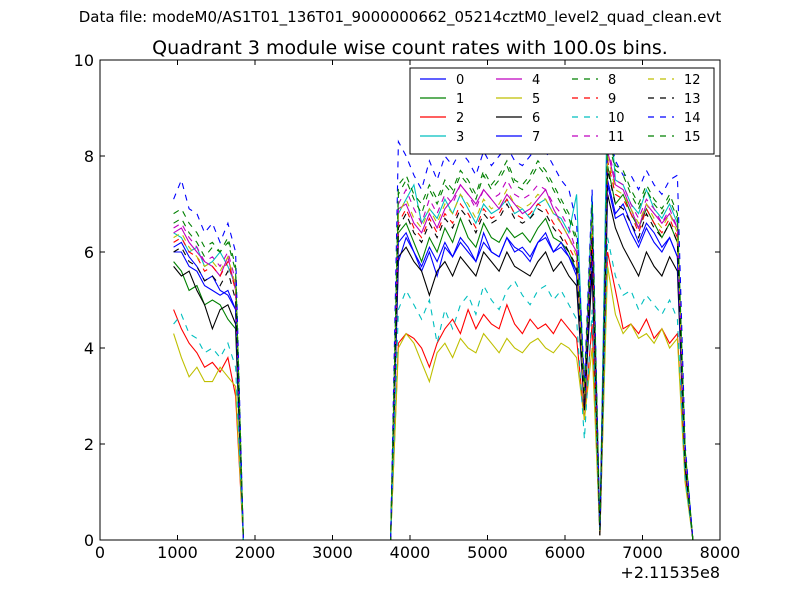 This screenshot has height=600, width=800. Describe the element at coordinates (460, 99) in the screenshot. I see `legend-label-1: 1` at that location.